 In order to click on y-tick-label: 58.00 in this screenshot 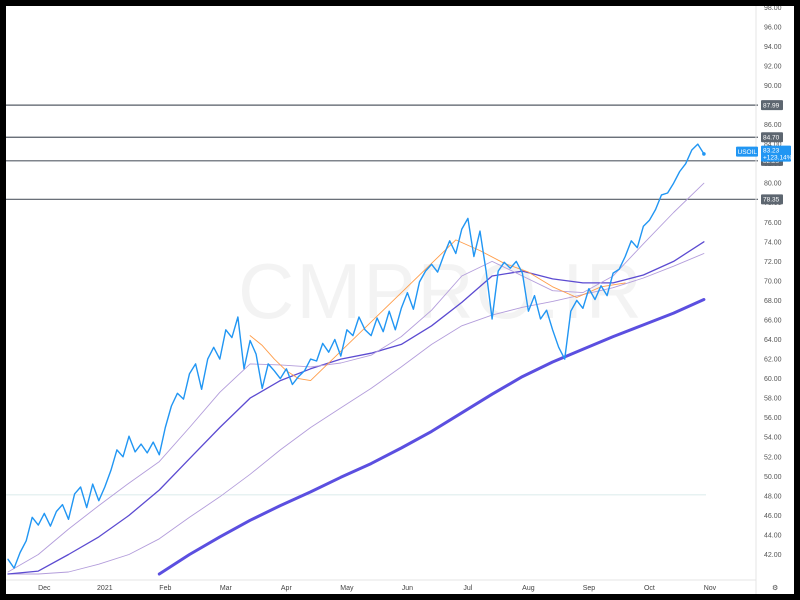, I will do `click(773, 399)`.